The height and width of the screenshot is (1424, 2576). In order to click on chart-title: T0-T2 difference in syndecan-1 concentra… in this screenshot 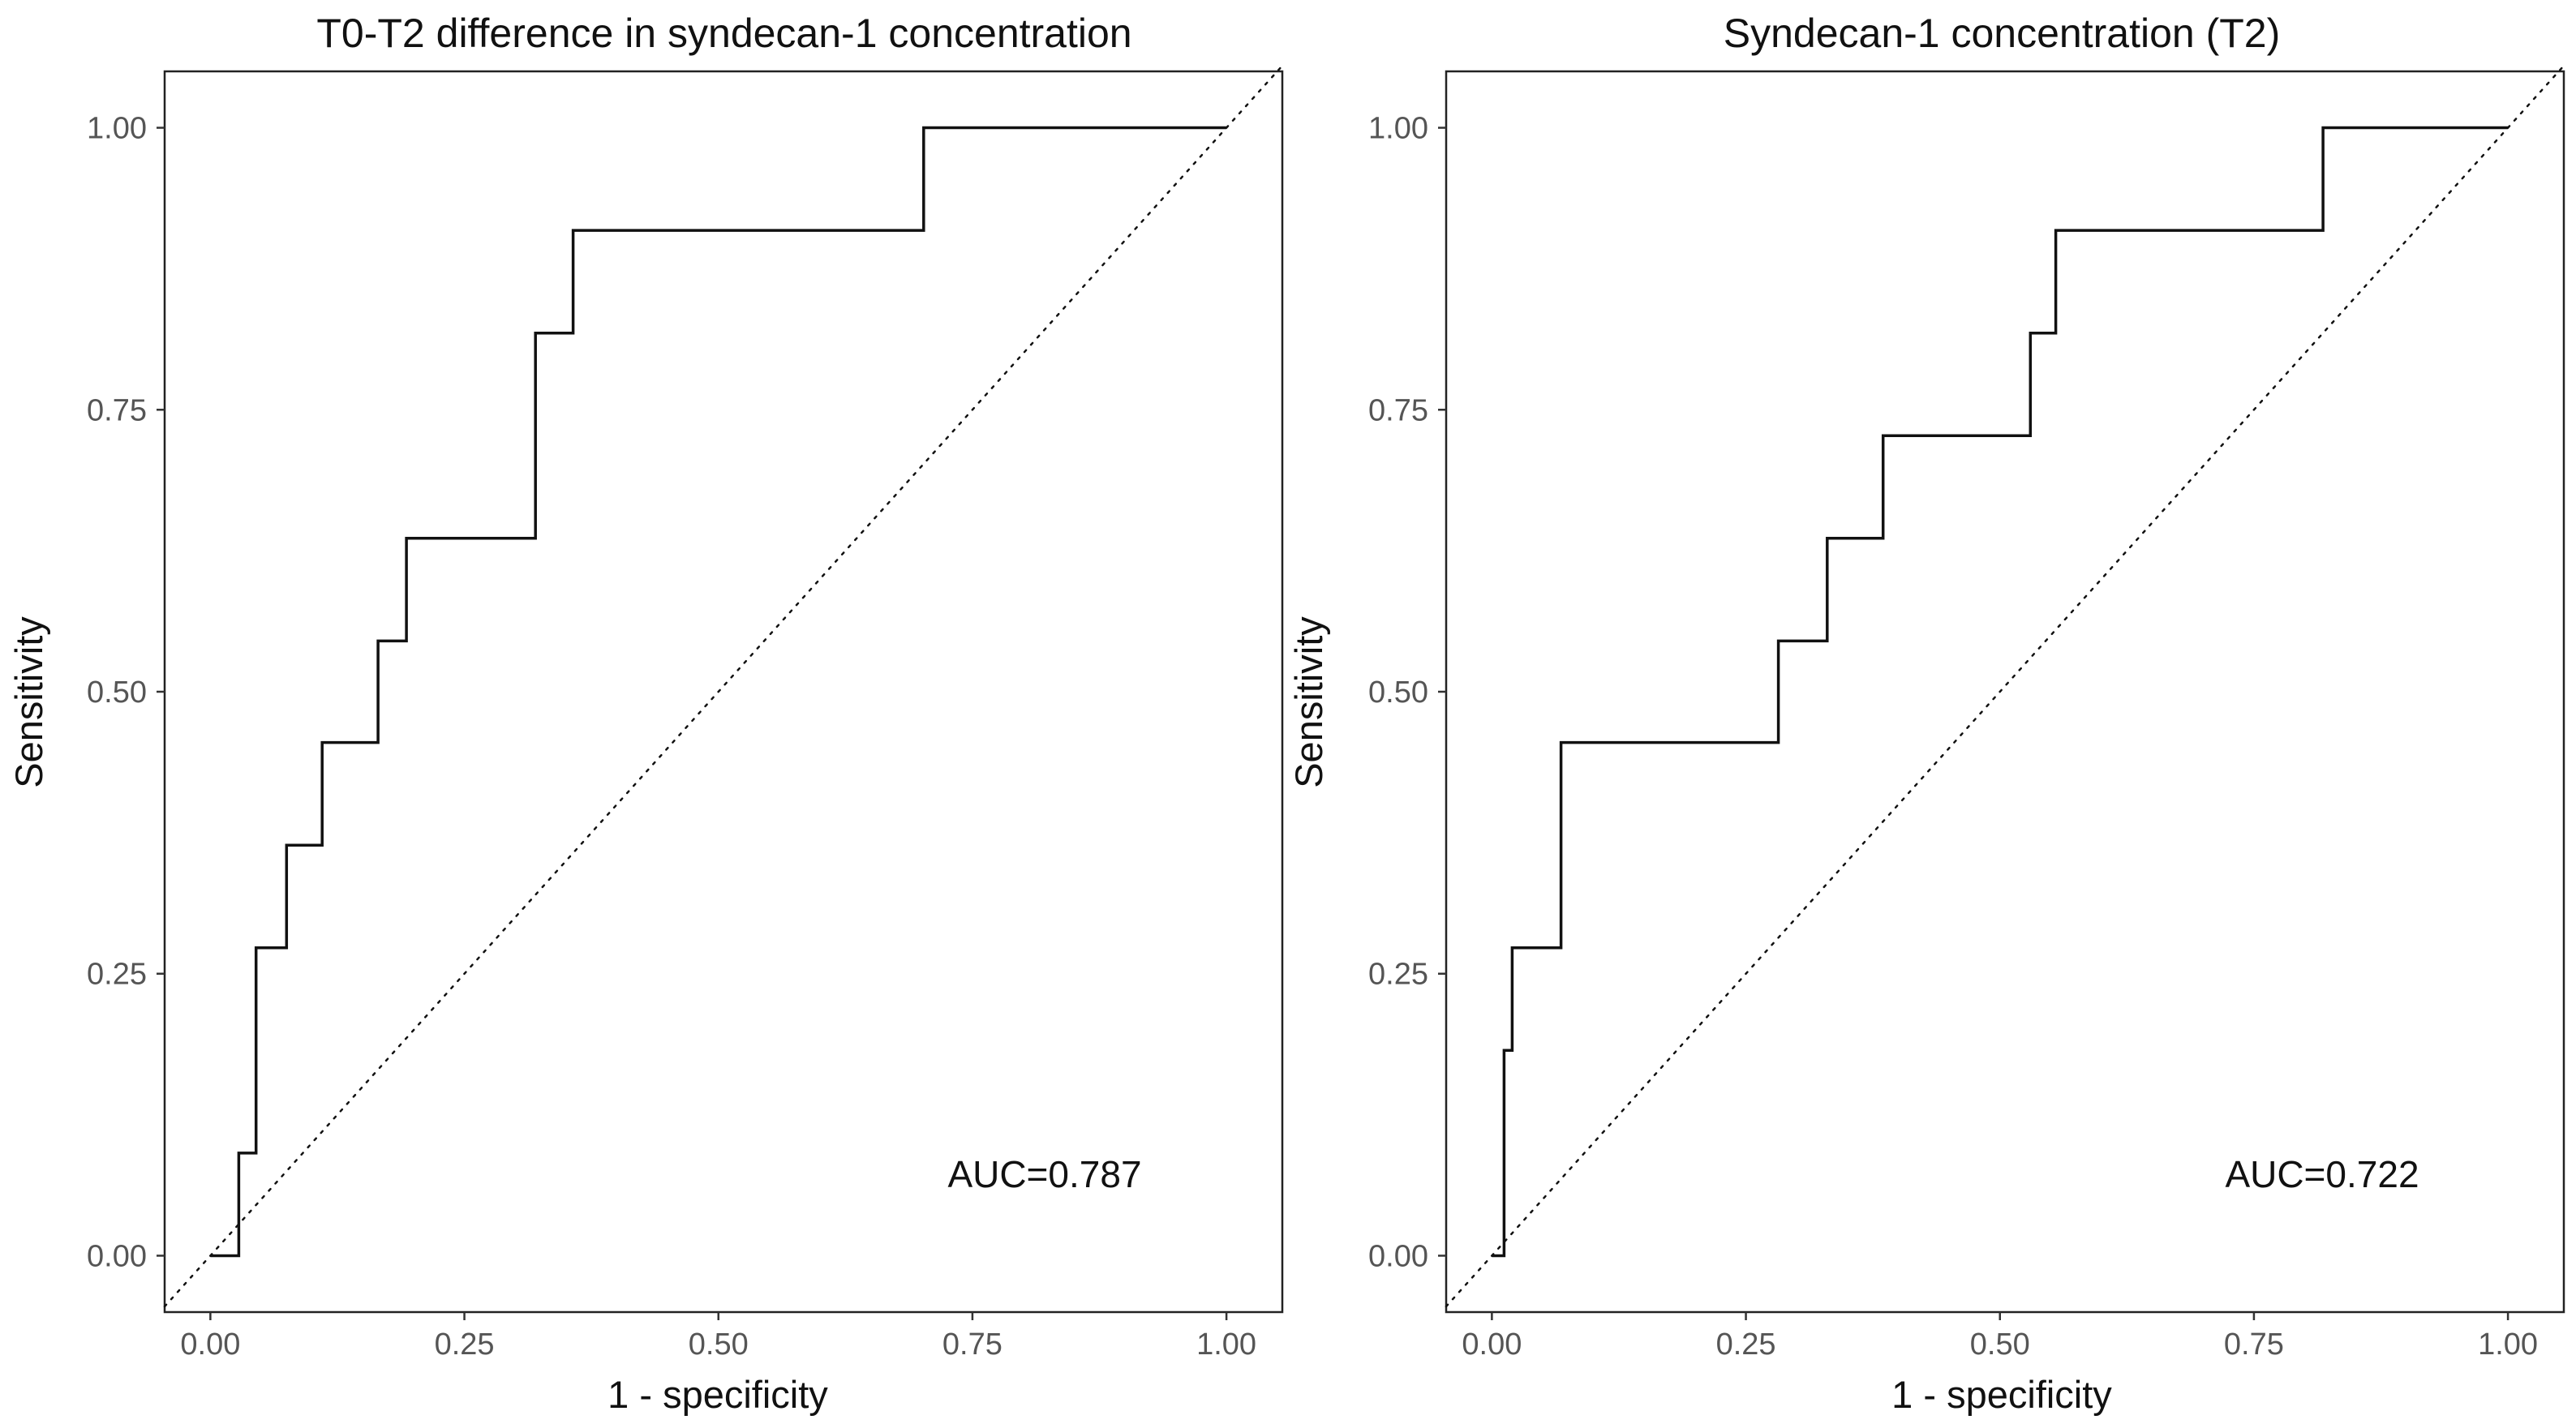, I will do `click(723, 33)`.